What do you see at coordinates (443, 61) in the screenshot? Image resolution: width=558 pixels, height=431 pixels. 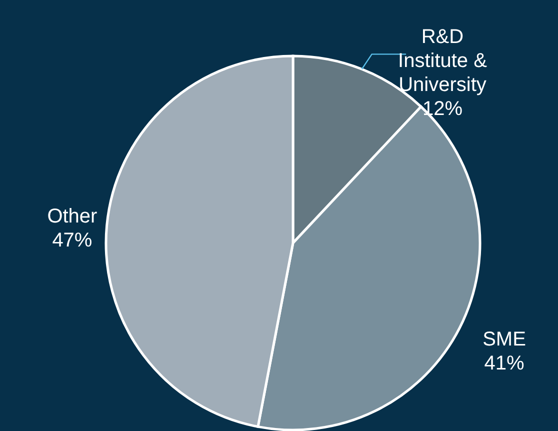 I see `slice-label: R&D Institute & University` at bounding box center [443, 61].